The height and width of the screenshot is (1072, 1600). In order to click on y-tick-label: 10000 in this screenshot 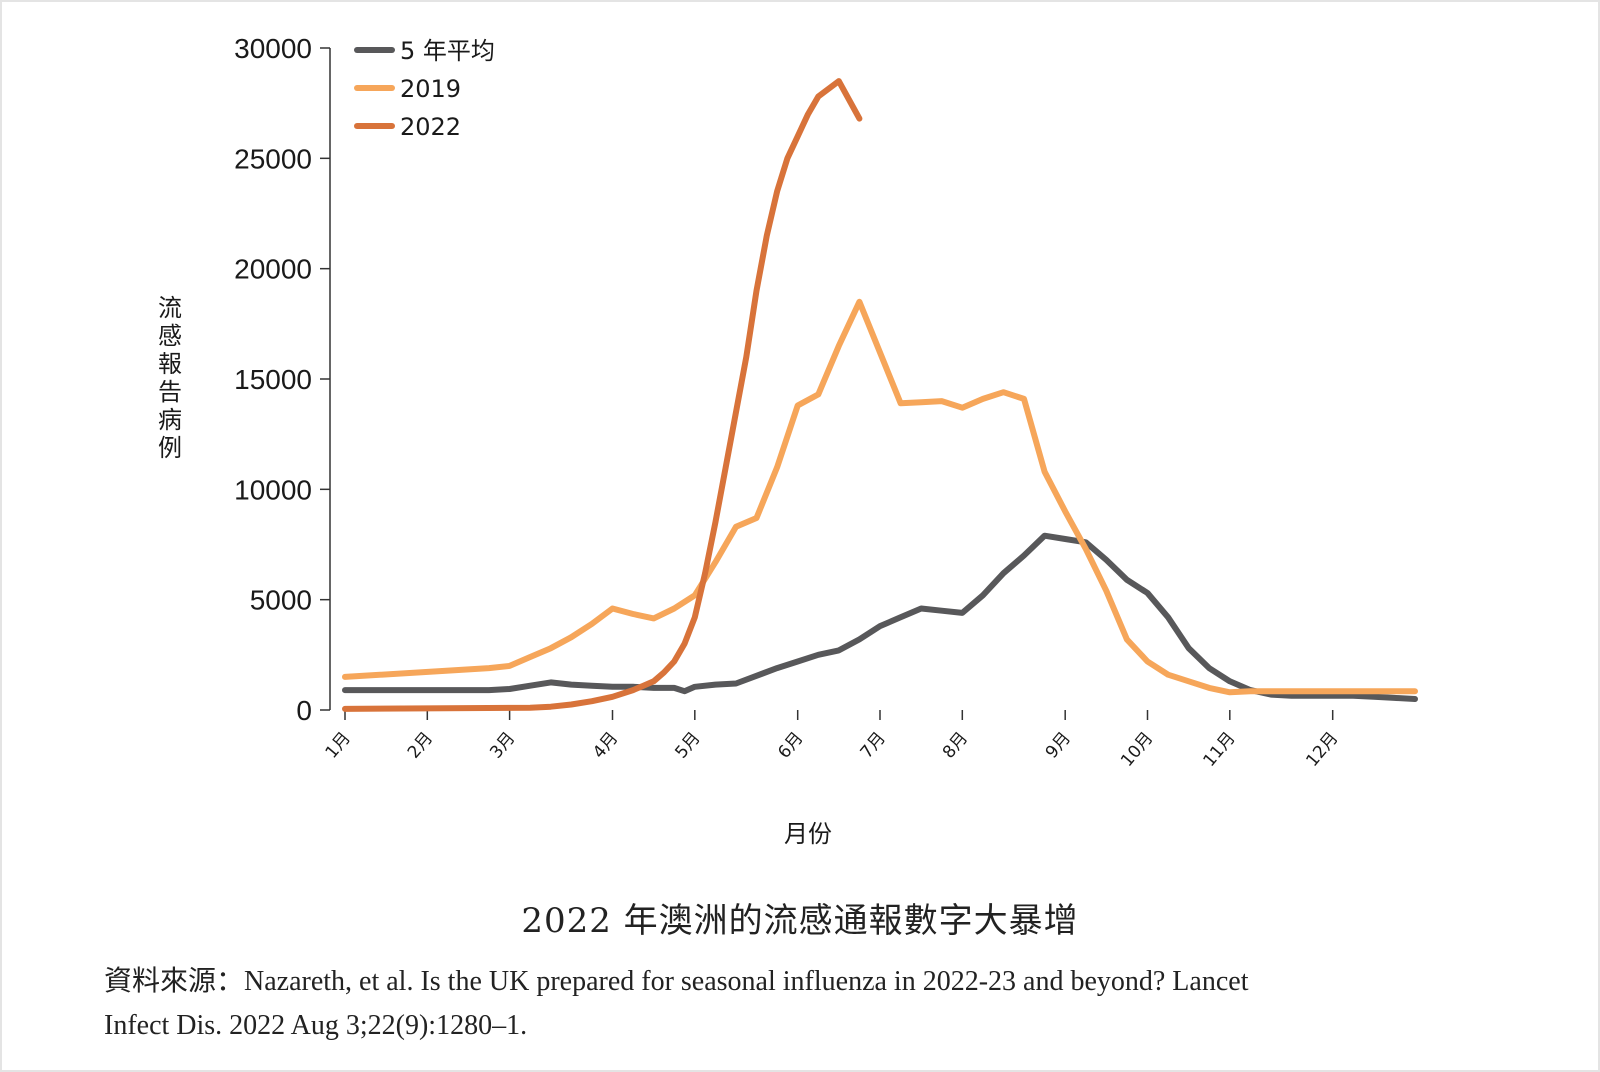, I will do `click(273, 489)`.